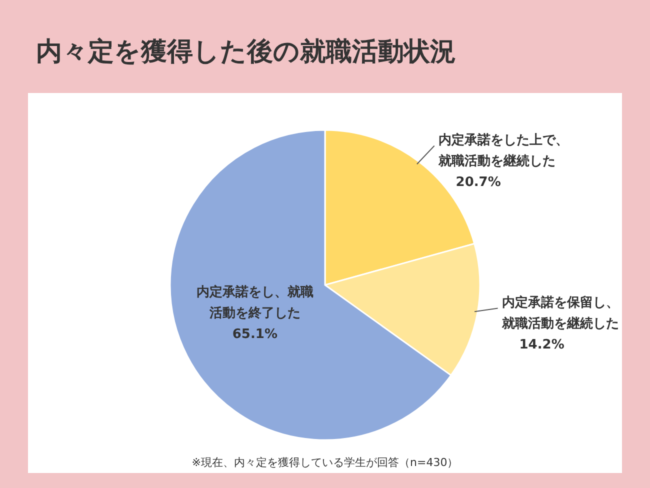 This screenshot has width=650, height=488. I want to click on data-label: 65.1%, so click(255, 334).